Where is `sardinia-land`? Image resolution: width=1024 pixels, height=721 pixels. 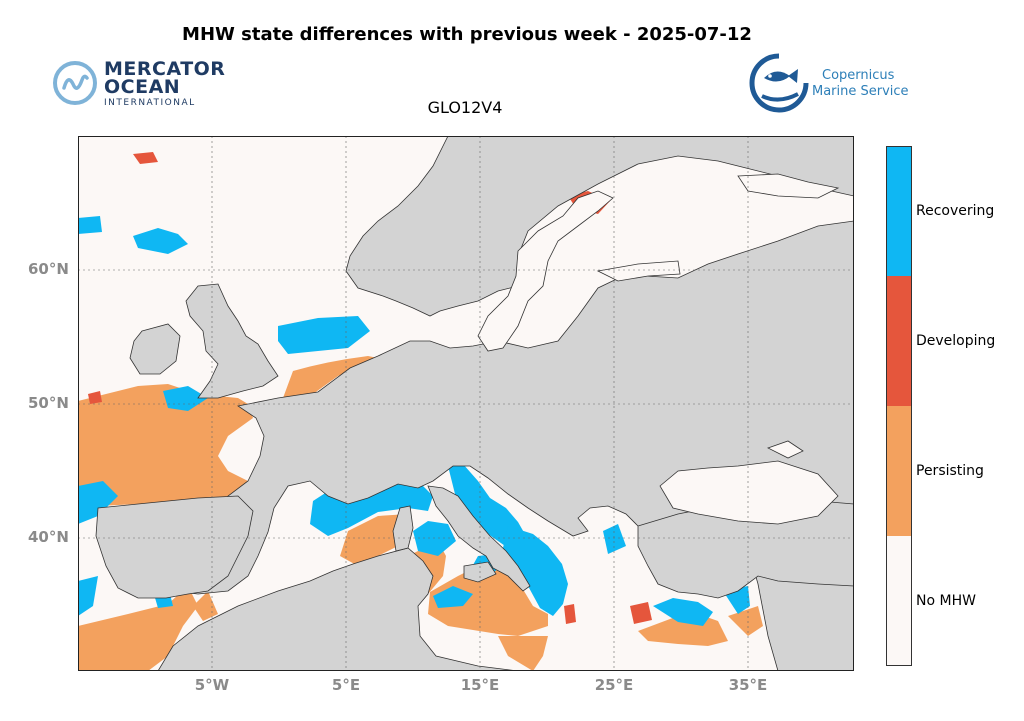 sardinia-land is located at coordinates (403, 528).